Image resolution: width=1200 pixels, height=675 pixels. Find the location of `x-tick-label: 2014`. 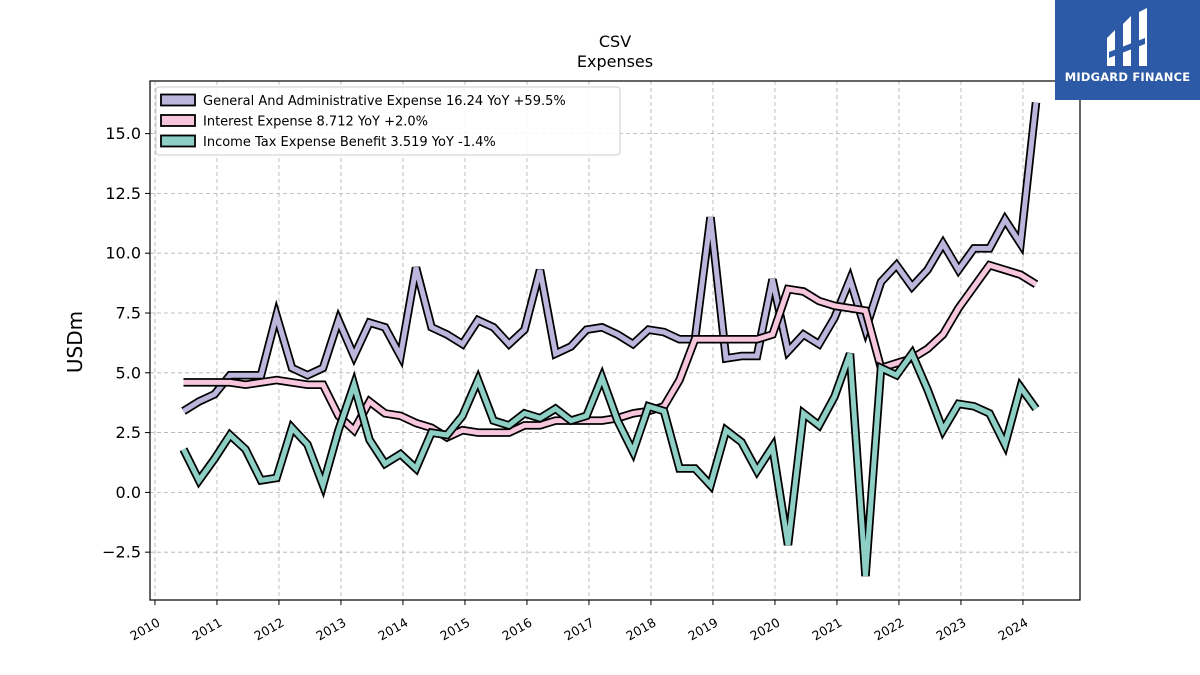

x-tick-label: 2014 is located at coordinates (392, 629).